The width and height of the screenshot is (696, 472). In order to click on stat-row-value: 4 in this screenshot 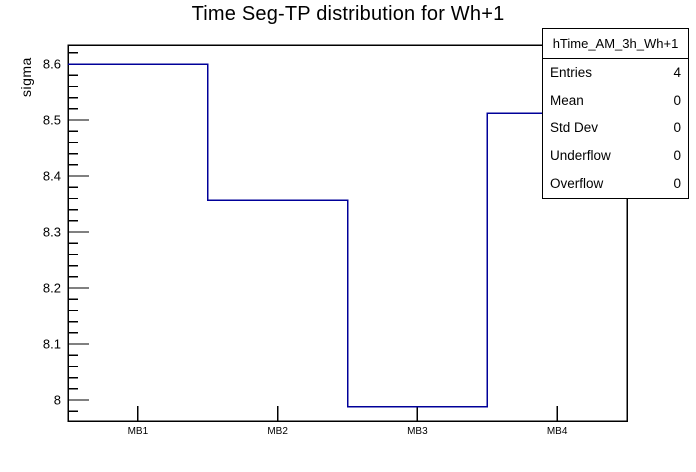, I will do `click(677, 73)`.